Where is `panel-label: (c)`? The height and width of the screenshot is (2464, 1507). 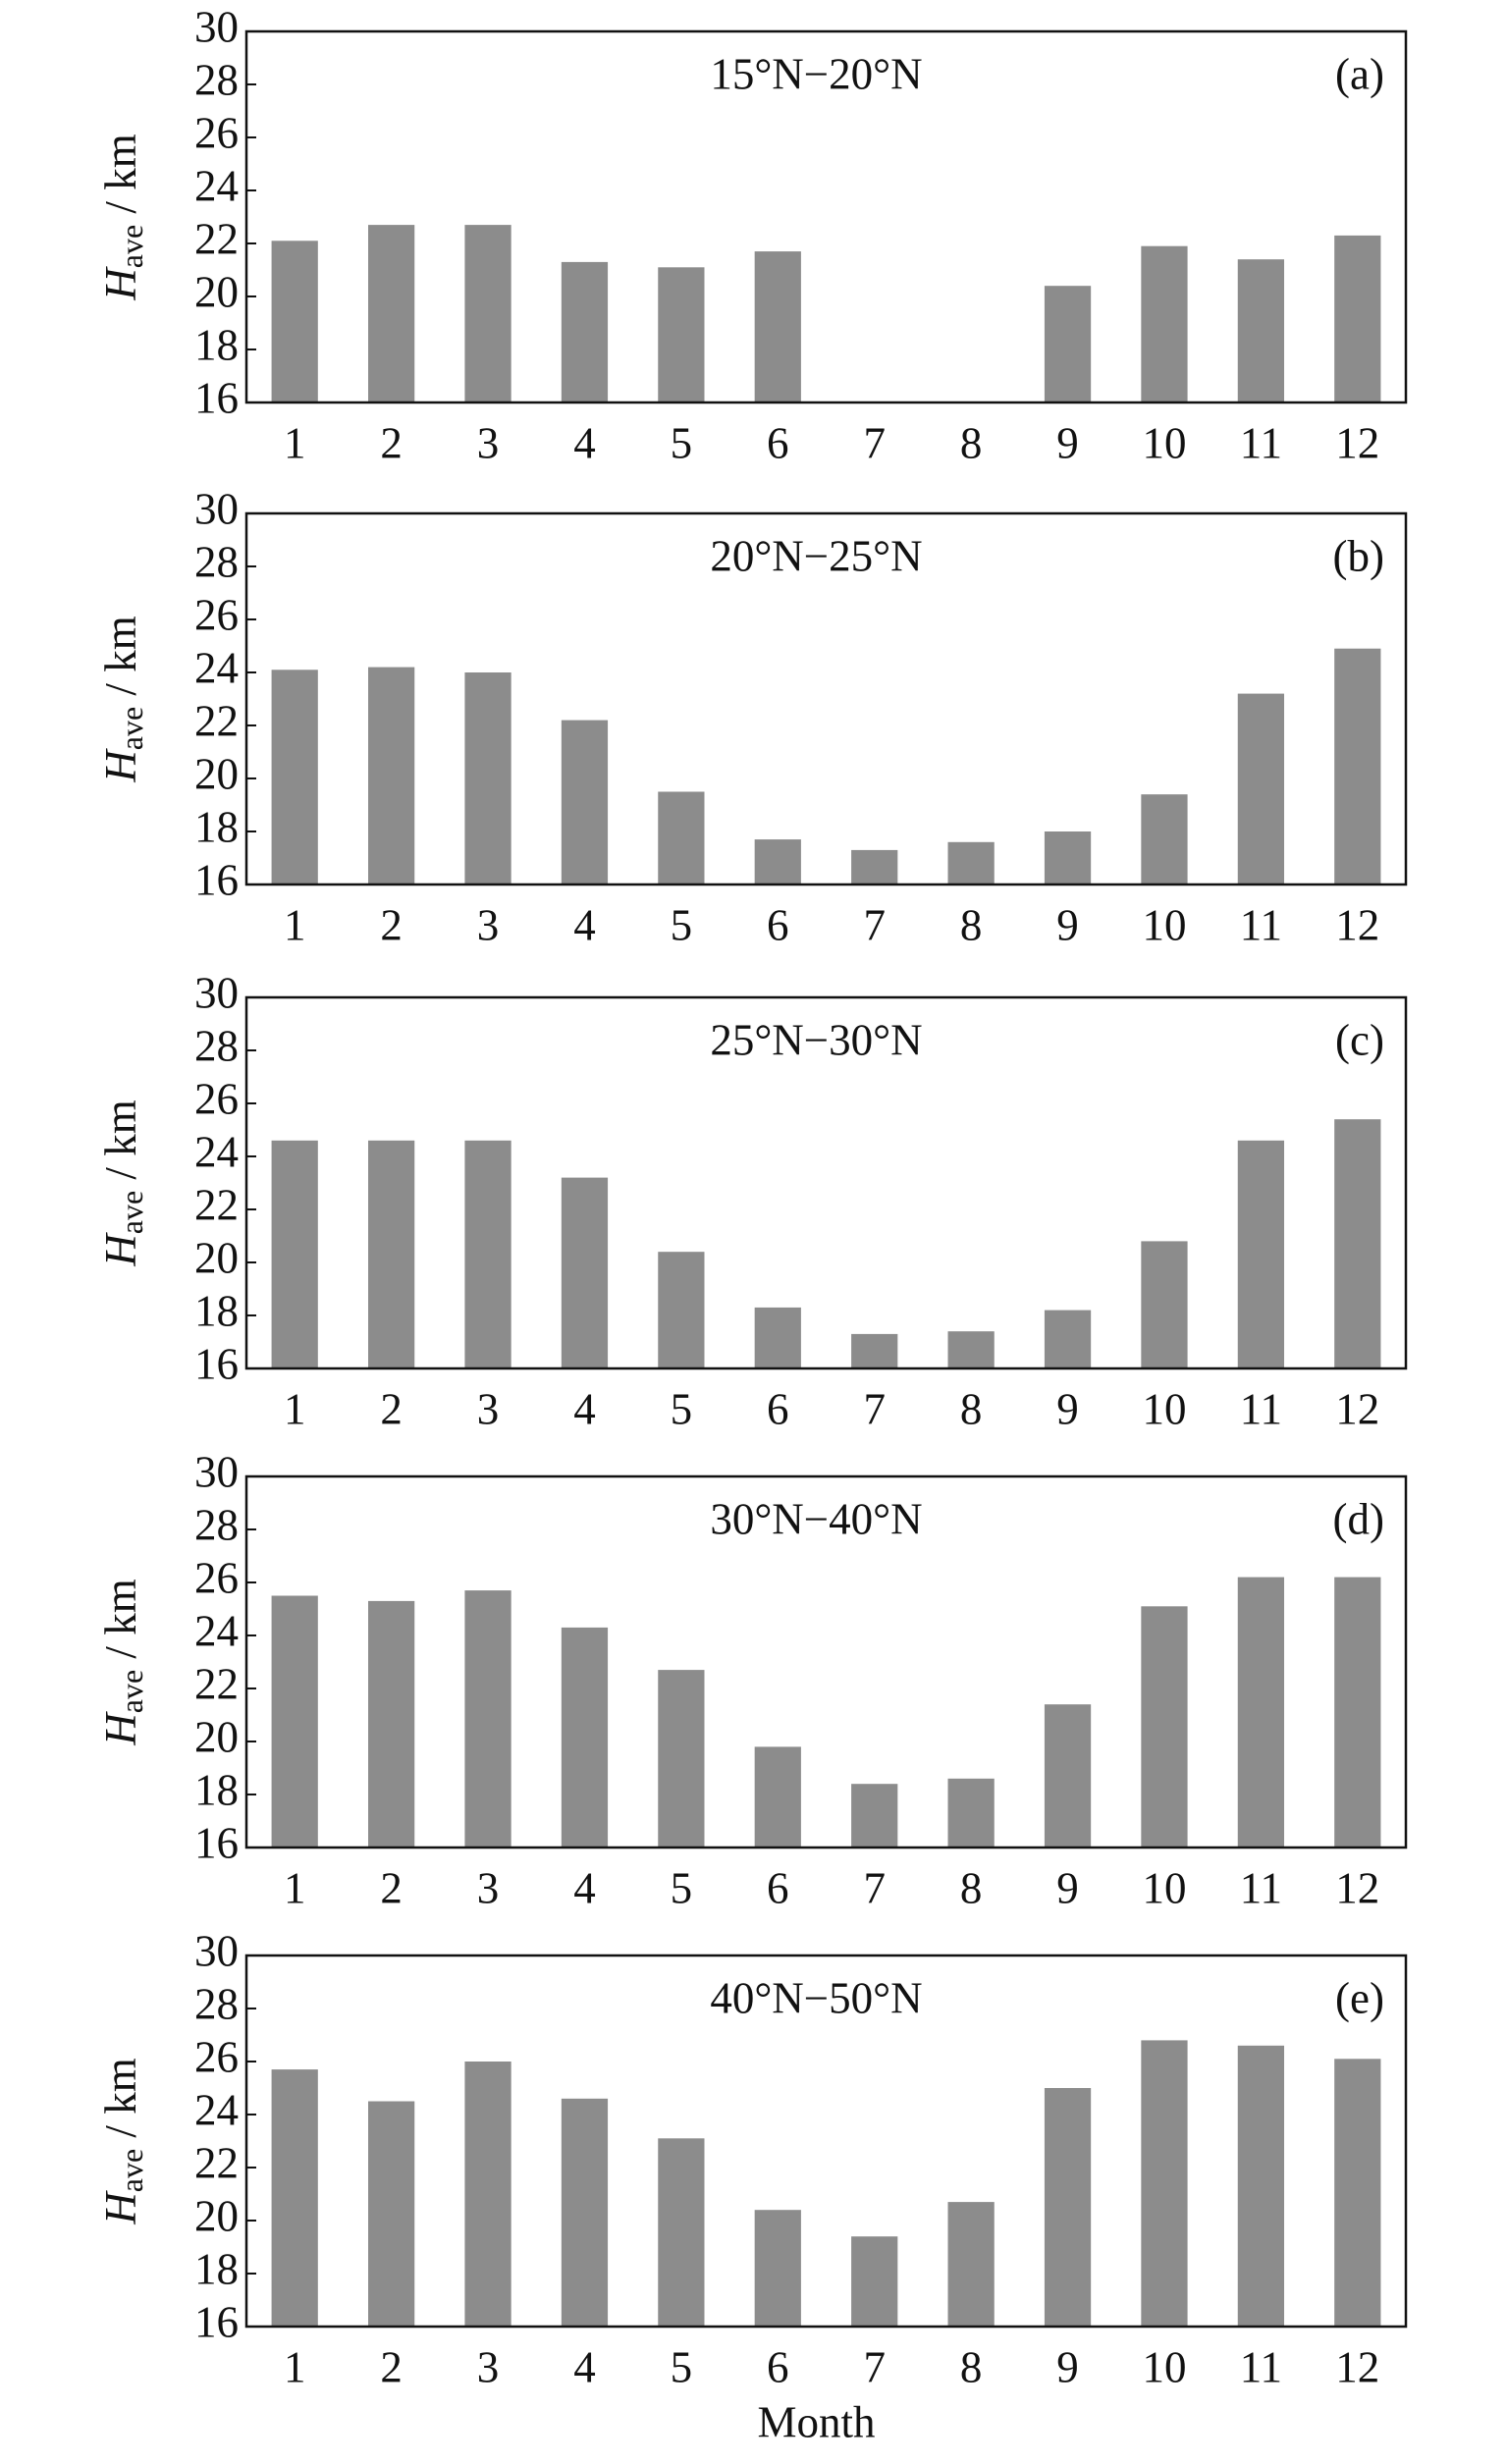
panel-label: (c) is located at coordinates (1359, 1039).